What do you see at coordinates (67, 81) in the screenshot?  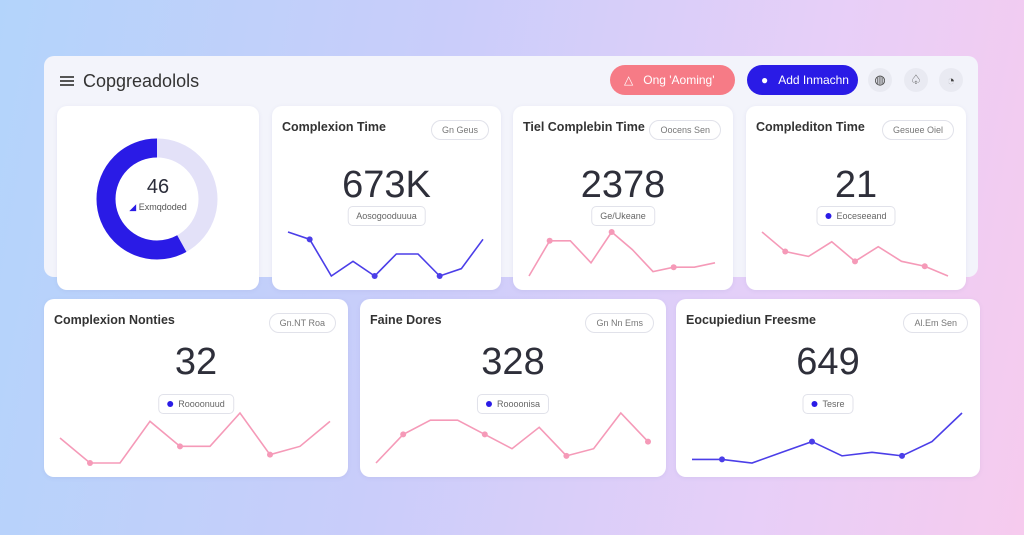 I see `menu-icon` at bounding box center [67, 81].